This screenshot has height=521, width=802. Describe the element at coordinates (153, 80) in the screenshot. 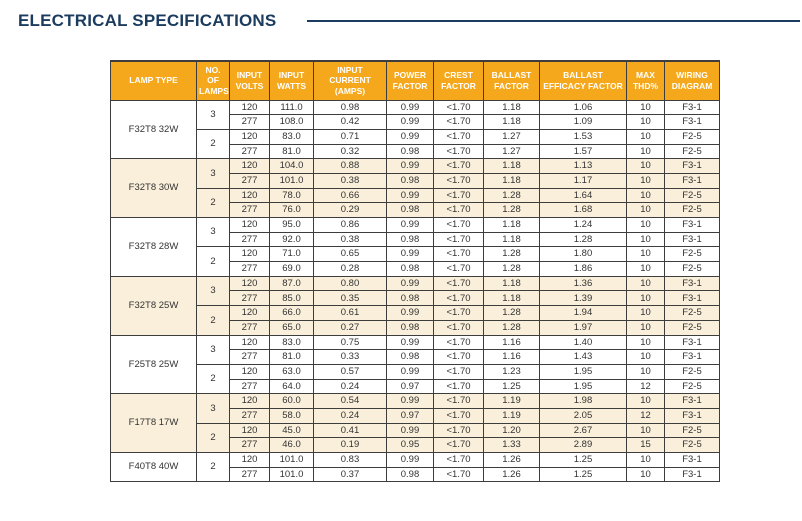

I see `column-header: LAMP TYPE` at that location.